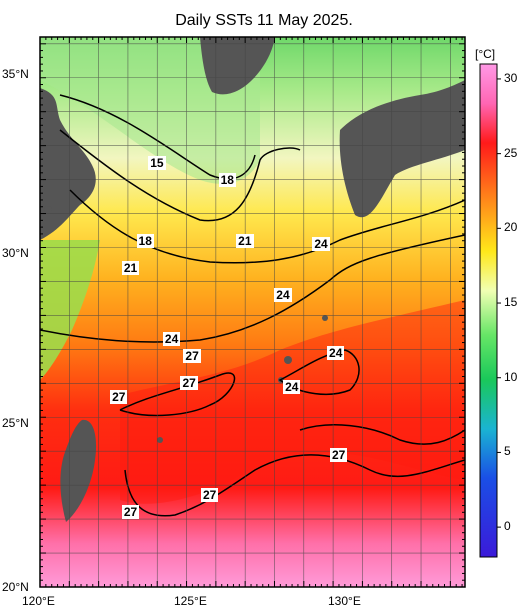  Describe the element at coordinates (157, 162) in the screenshot. I see `contour-label: 15` at that location.